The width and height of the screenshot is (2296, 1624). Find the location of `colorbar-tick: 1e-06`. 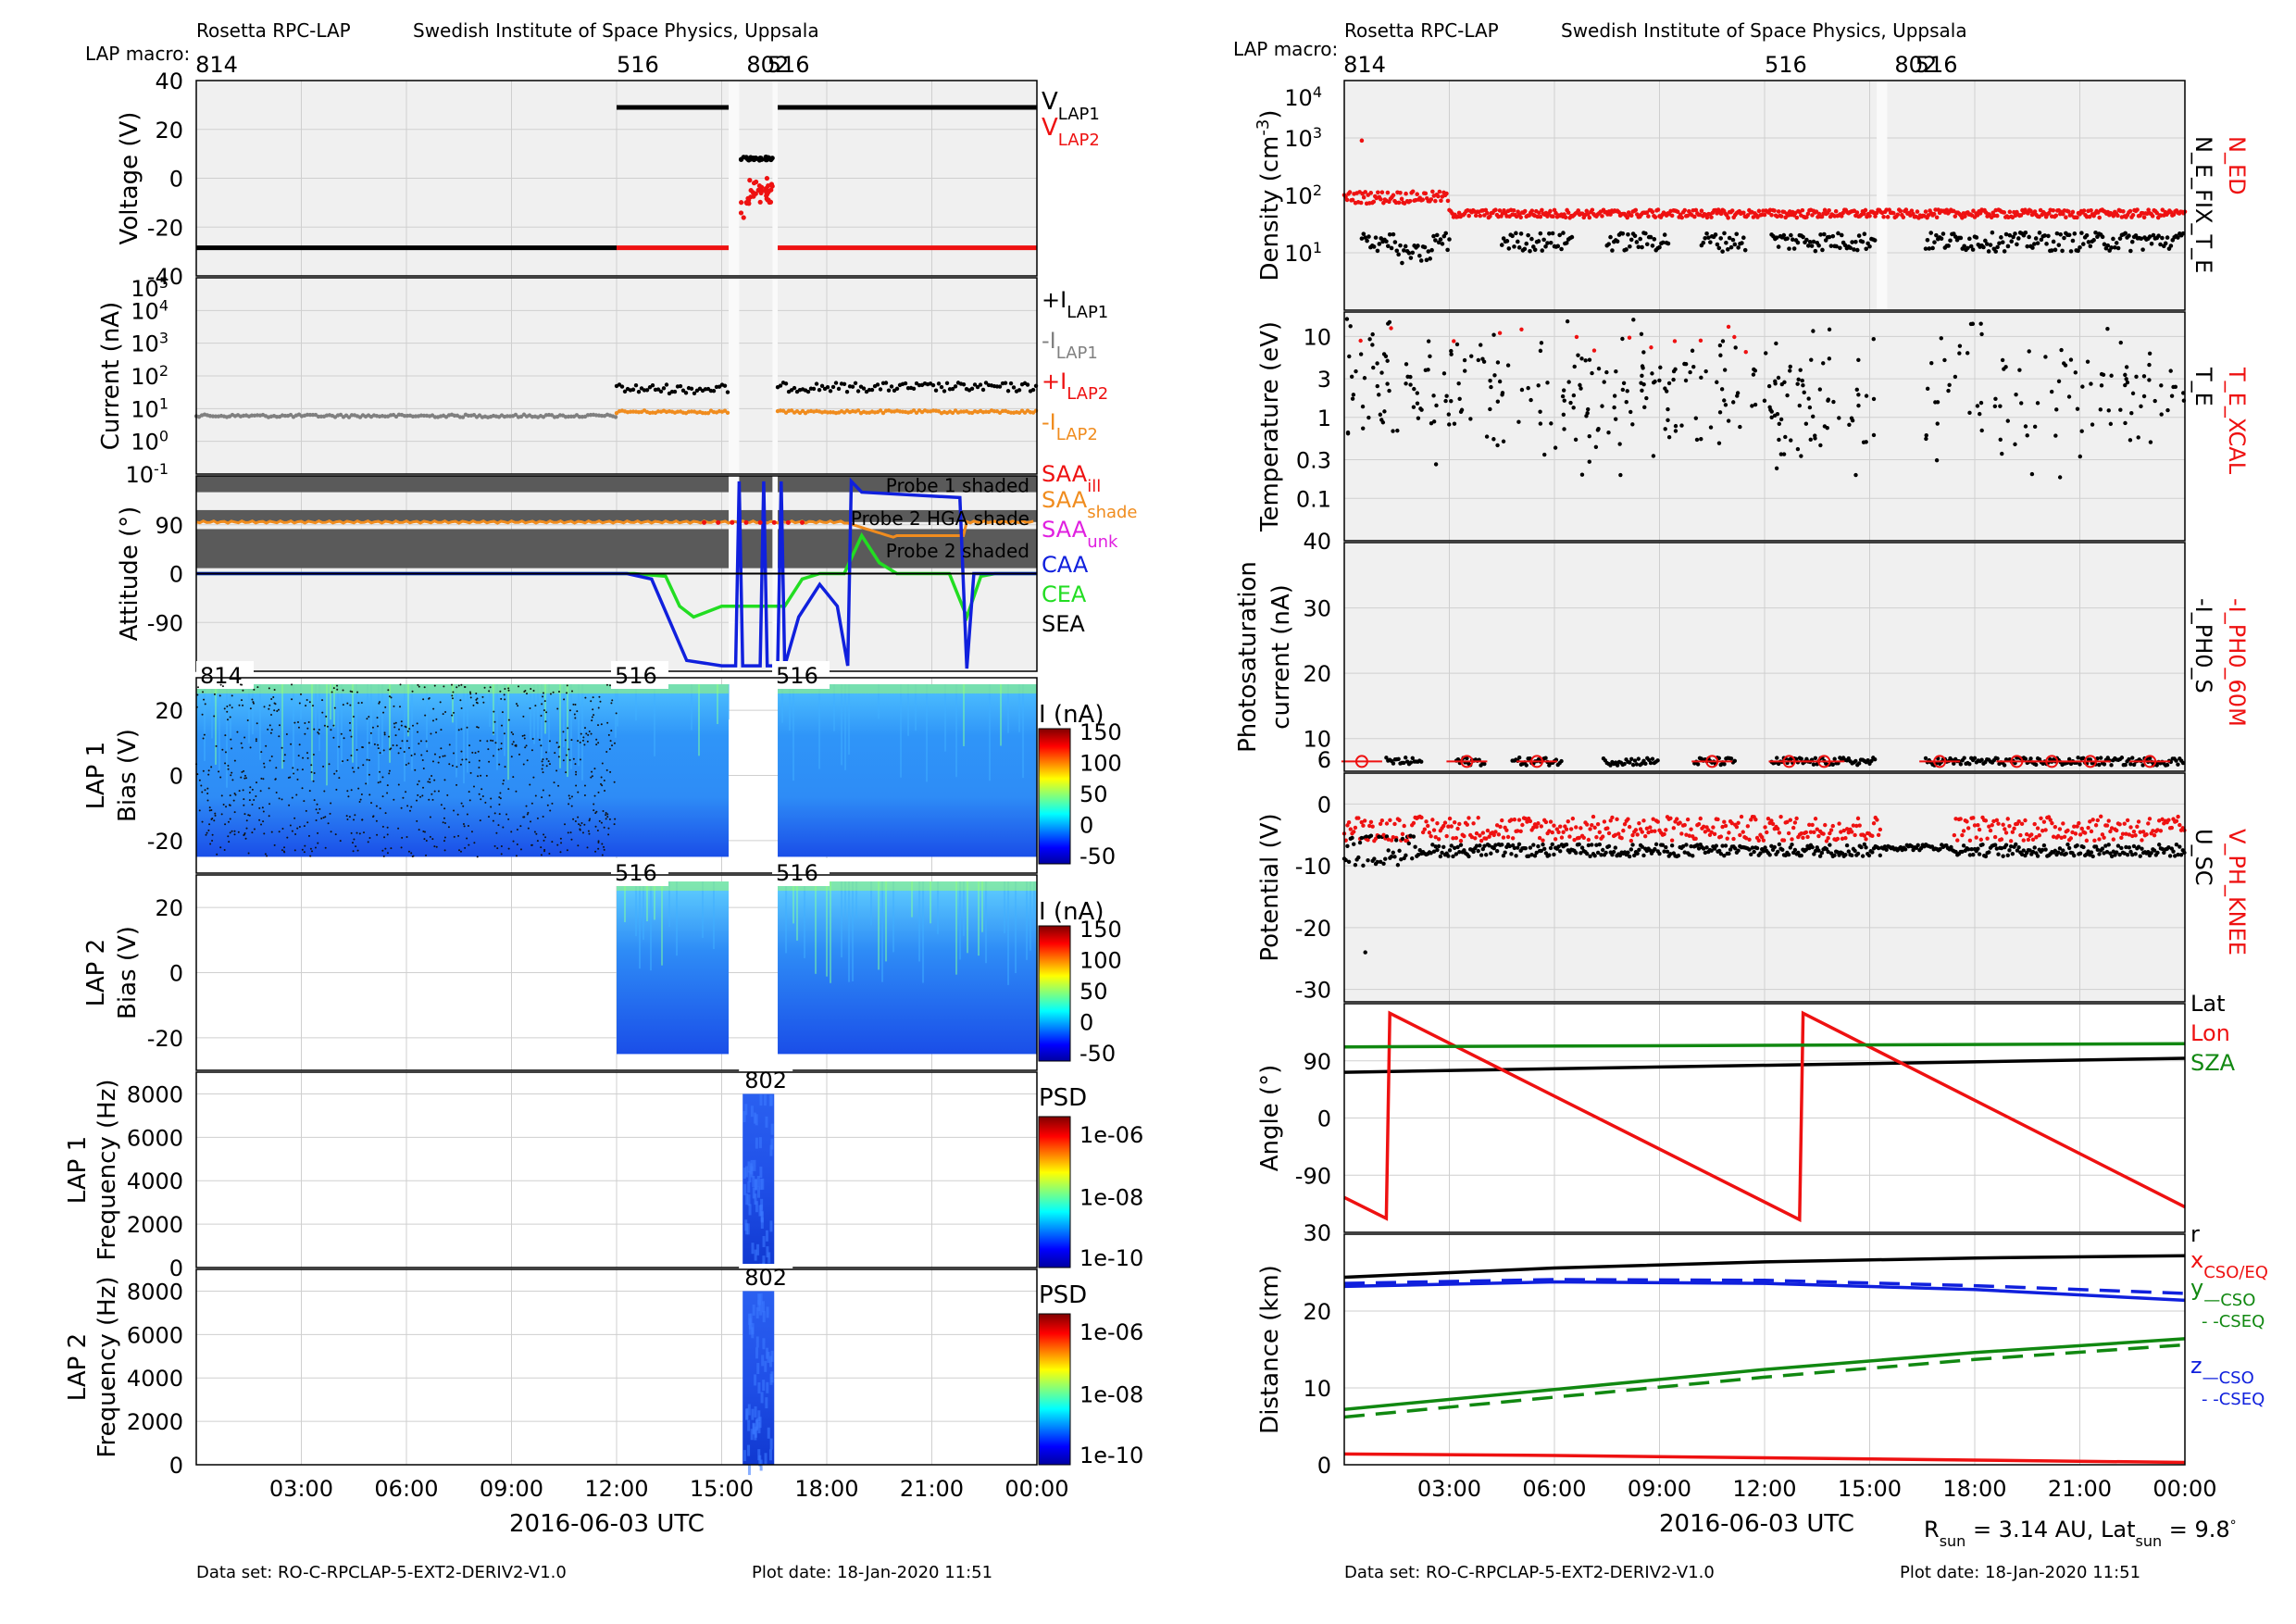

colorbar-tick: 1e-06 is located at coordinates (1111, 1135).